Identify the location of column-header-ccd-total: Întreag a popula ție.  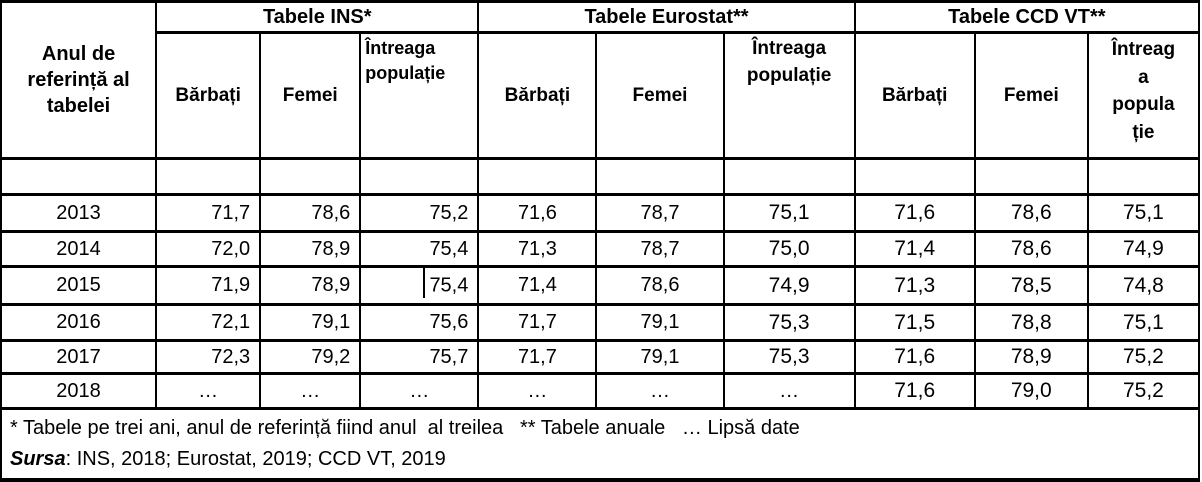
(1143, 95).